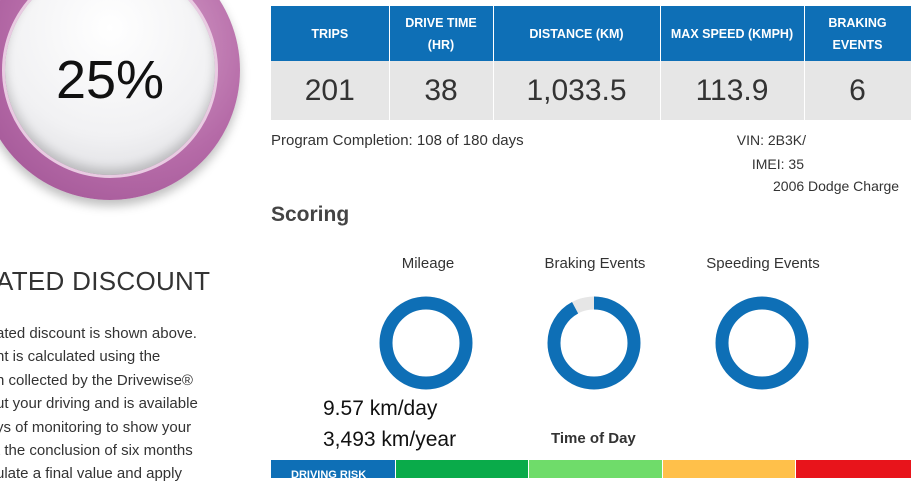  Describe the element at coordinates (110, 80) in the screenshot. I see `discount-value: 25%` at that location.